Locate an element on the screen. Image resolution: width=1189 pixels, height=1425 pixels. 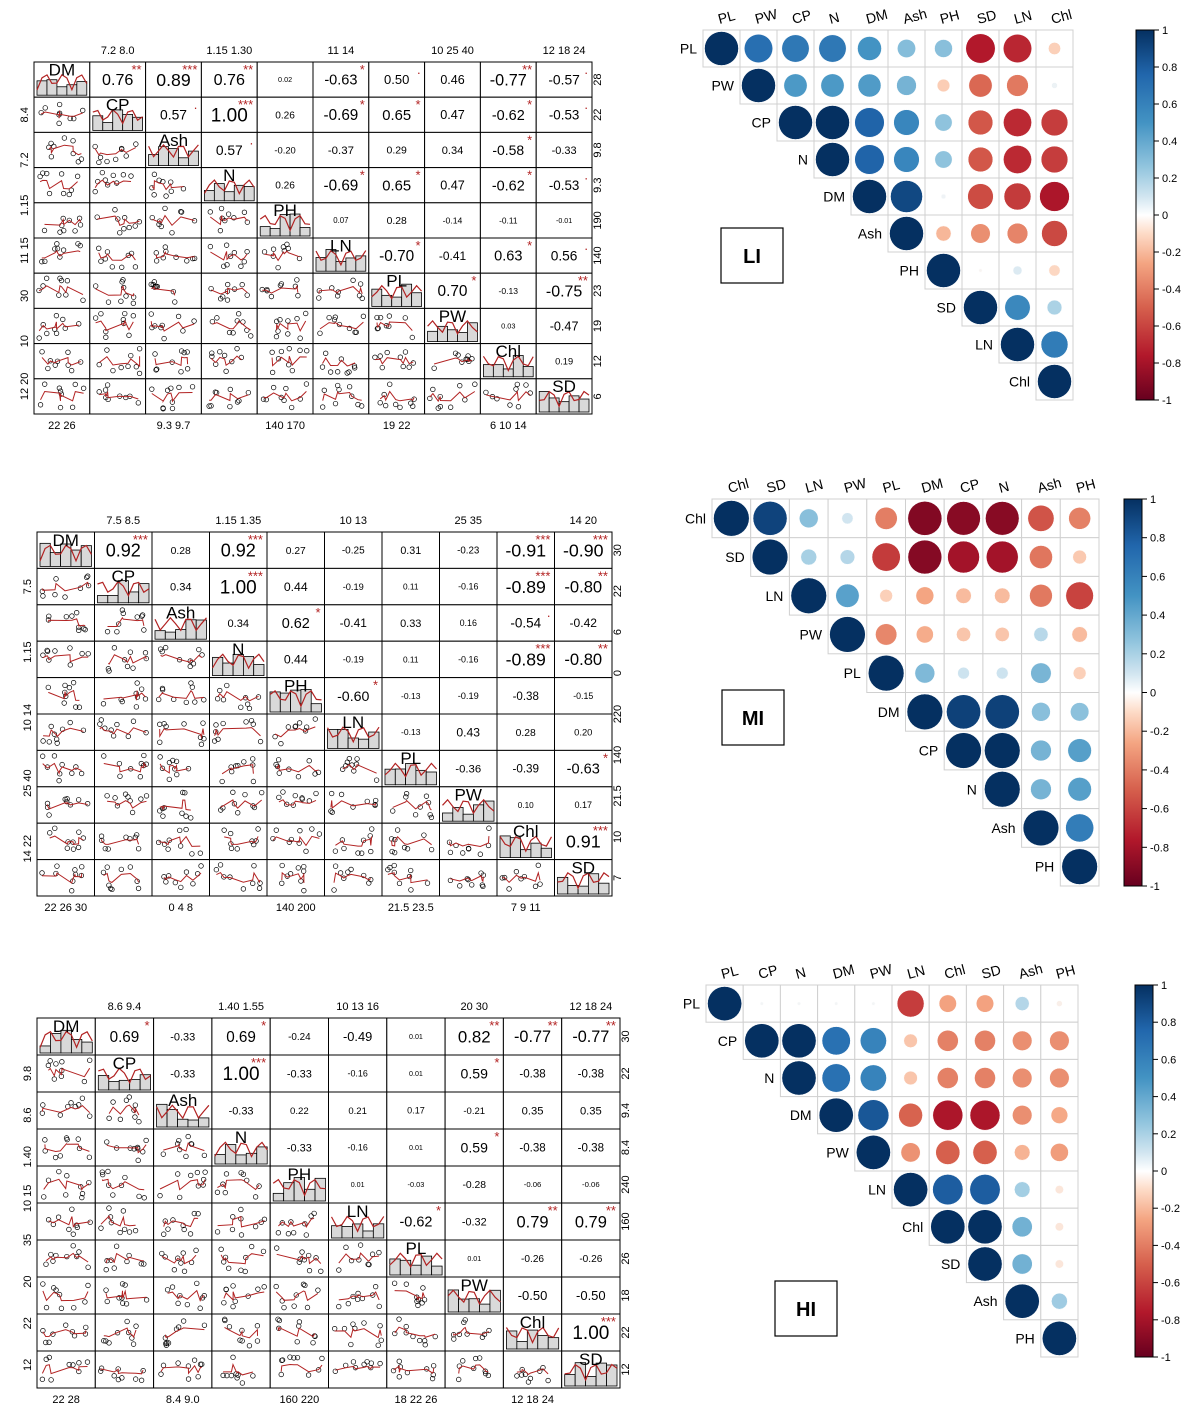
colorbar-tick-label: -1 is located at coordinates (1166, 1358).